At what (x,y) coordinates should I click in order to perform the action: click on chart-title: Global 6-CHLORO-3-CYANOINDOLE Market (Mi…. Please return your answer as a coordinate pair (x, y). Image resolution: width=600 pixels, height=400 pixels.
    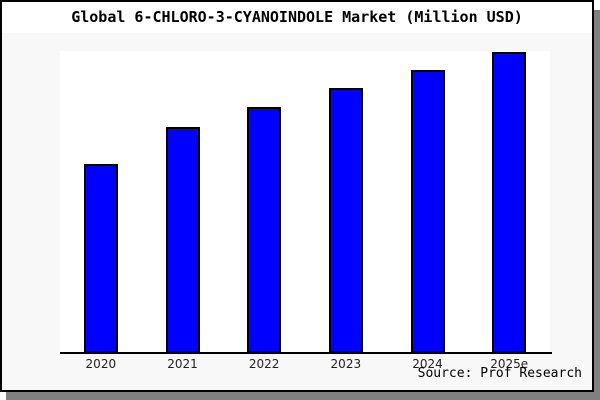
    Looking at the image, I should click on (297, 17).